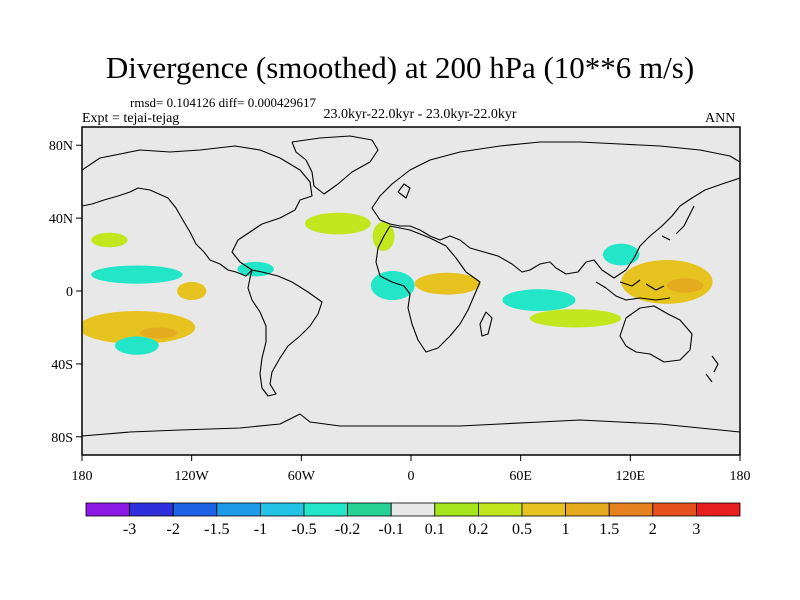 The image size is (800, 600). I want to click on lon-tick-label: 0, so click(411, 476).